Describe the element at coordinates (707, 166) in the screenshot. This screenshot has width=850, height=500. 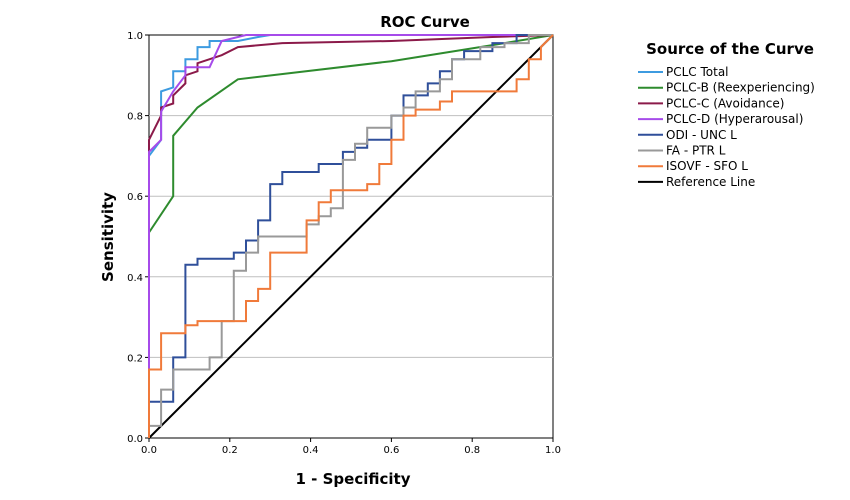
I see `legend-entry-isovf-sfo-l: ISOVF - SFO L` at that location.